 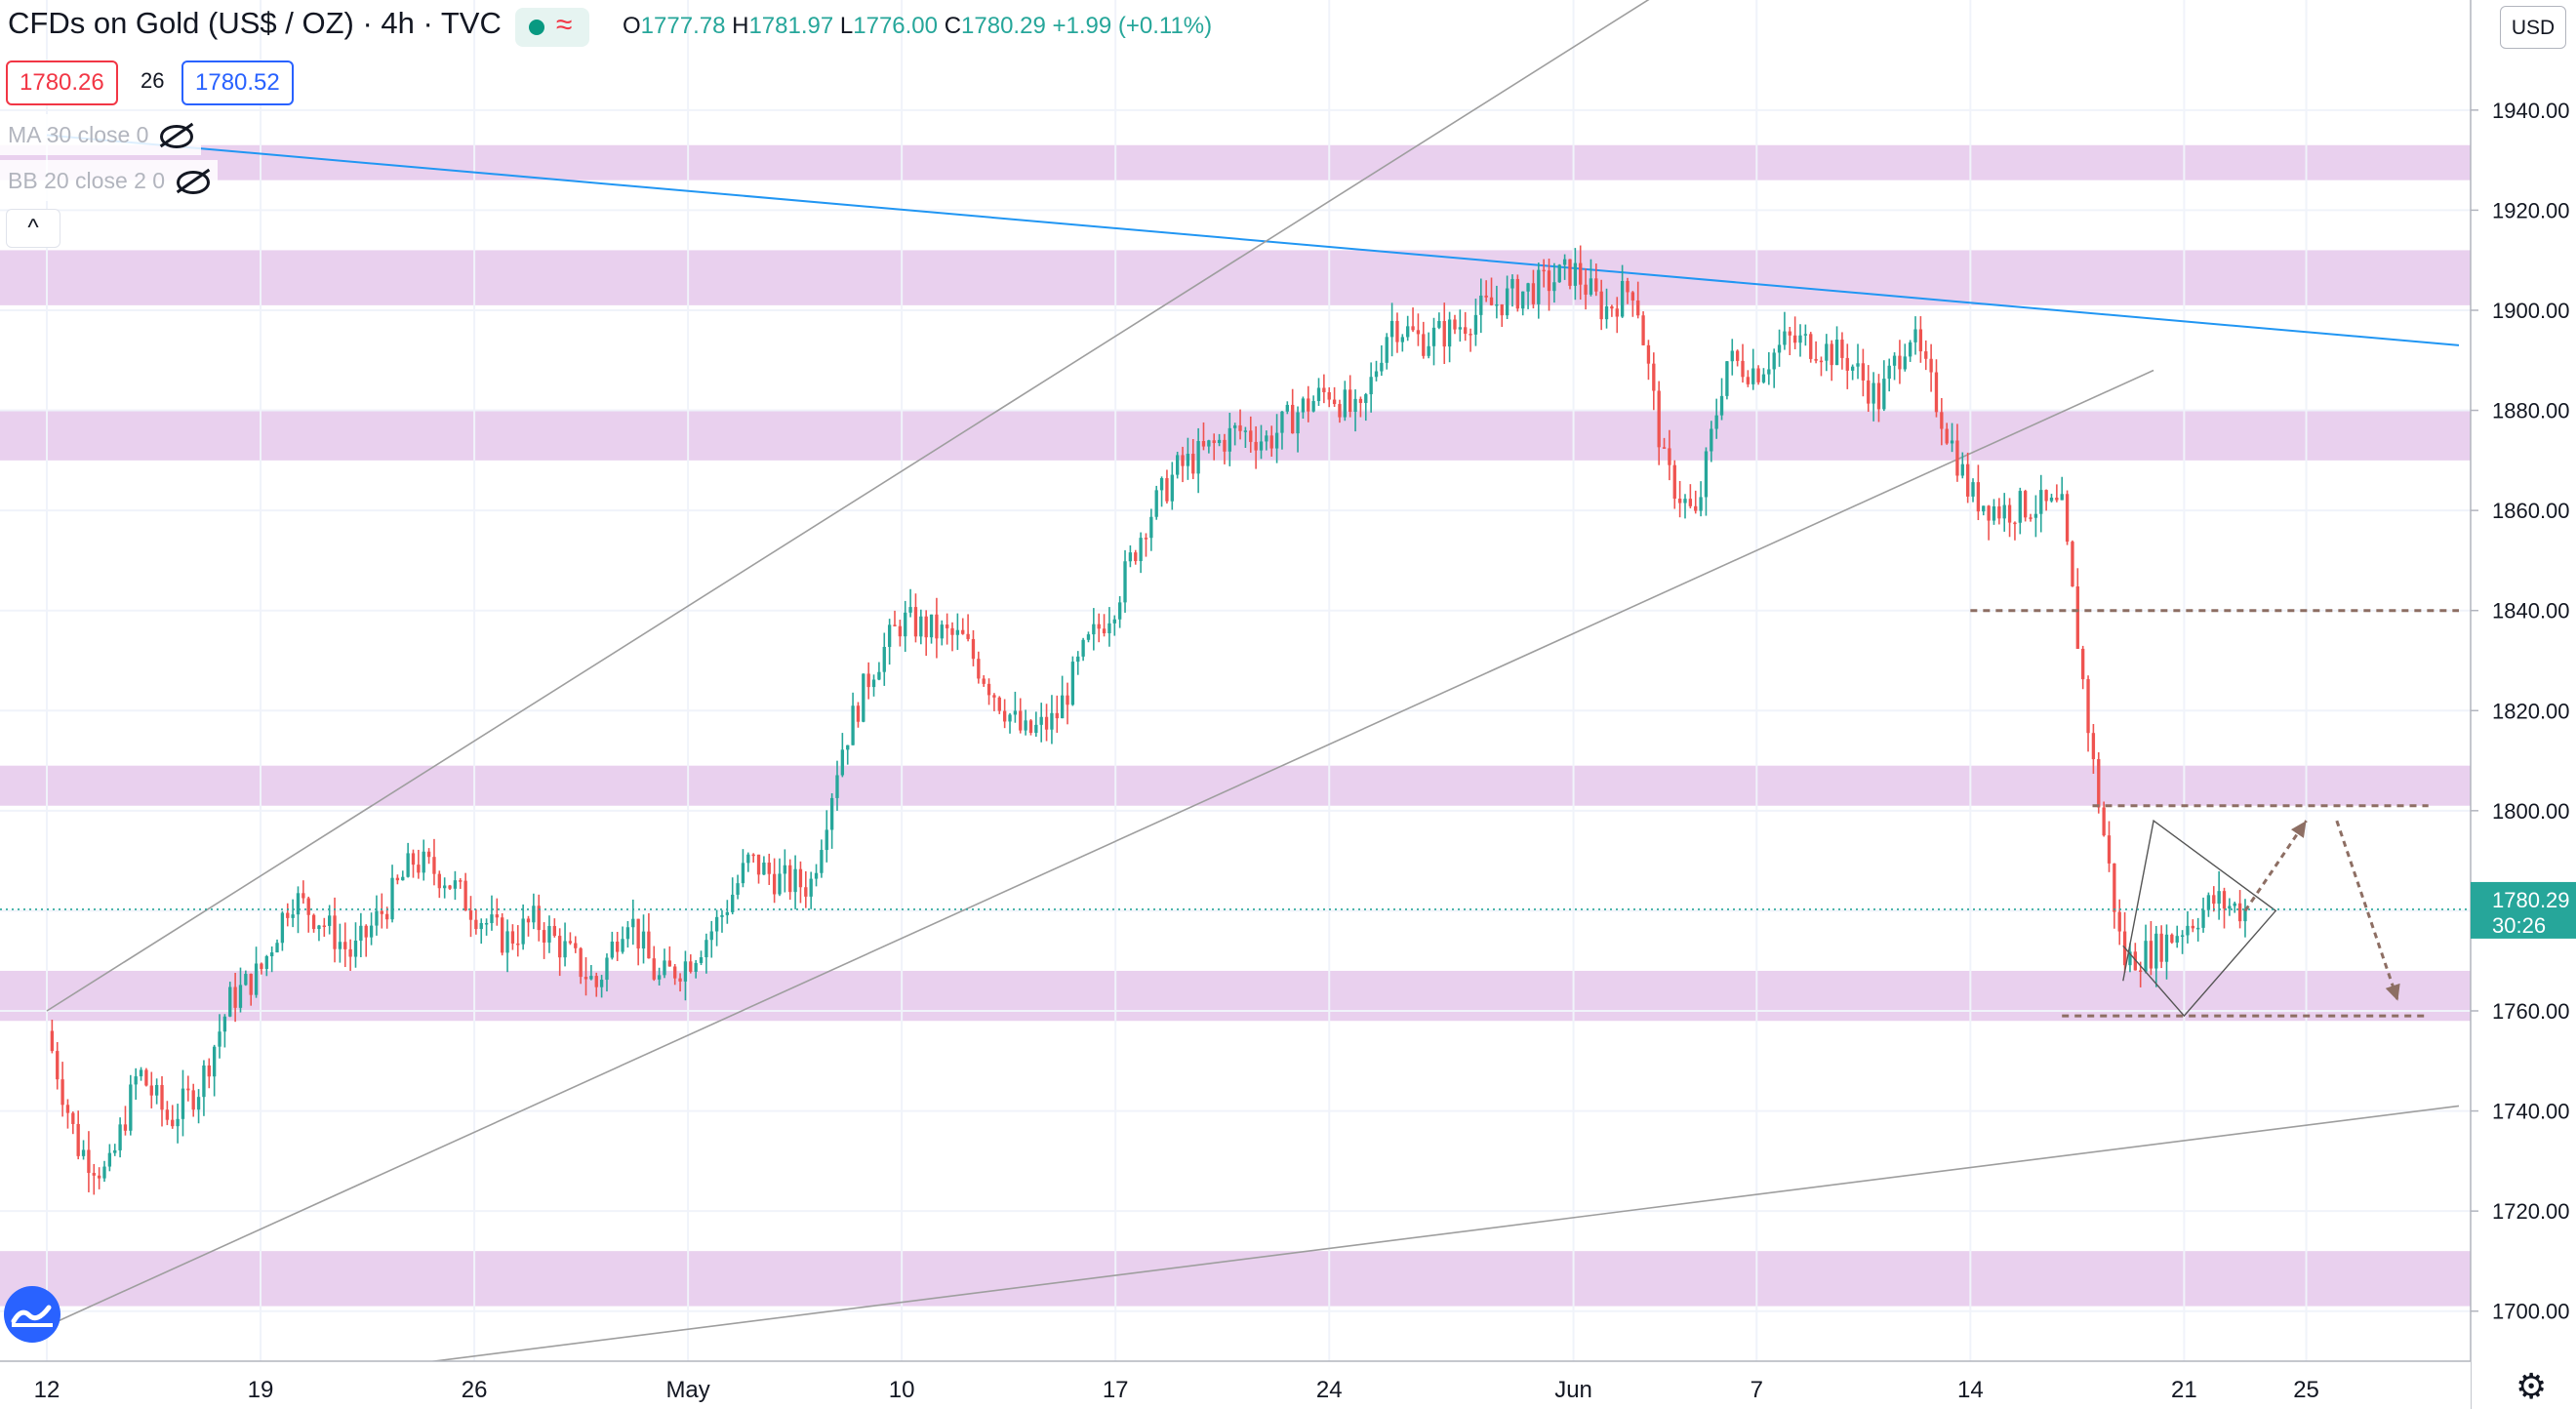 I want to click on tradingview-logo-icon, so click(x=32, y=1314).